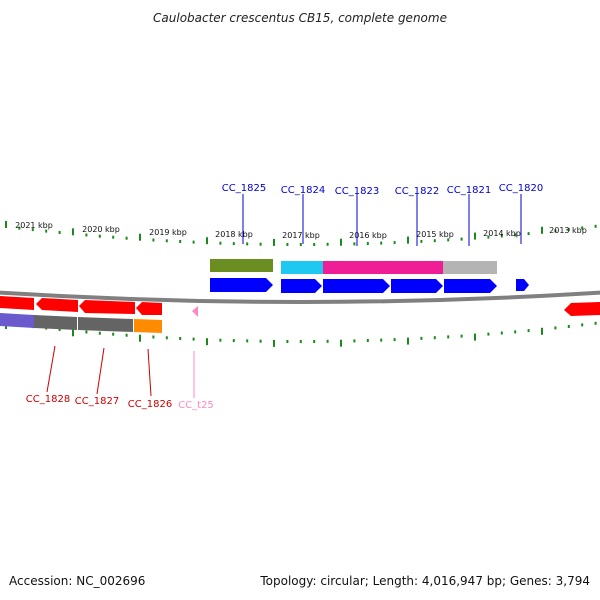 Image resolution: width=600 pixels, height=600 pixels. Describe the element at coordinates (149, 308) in the screenshot. I see `gene-arrow-cc1826` at that location.